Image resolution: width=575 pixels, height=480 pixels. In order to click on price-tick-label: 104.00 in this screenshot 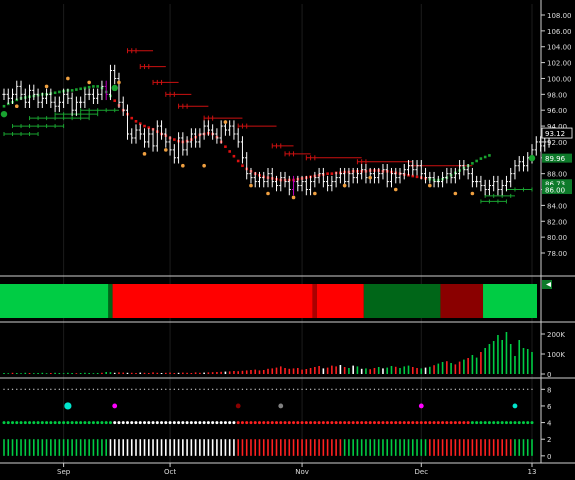, I will do `click(559, 48)`.